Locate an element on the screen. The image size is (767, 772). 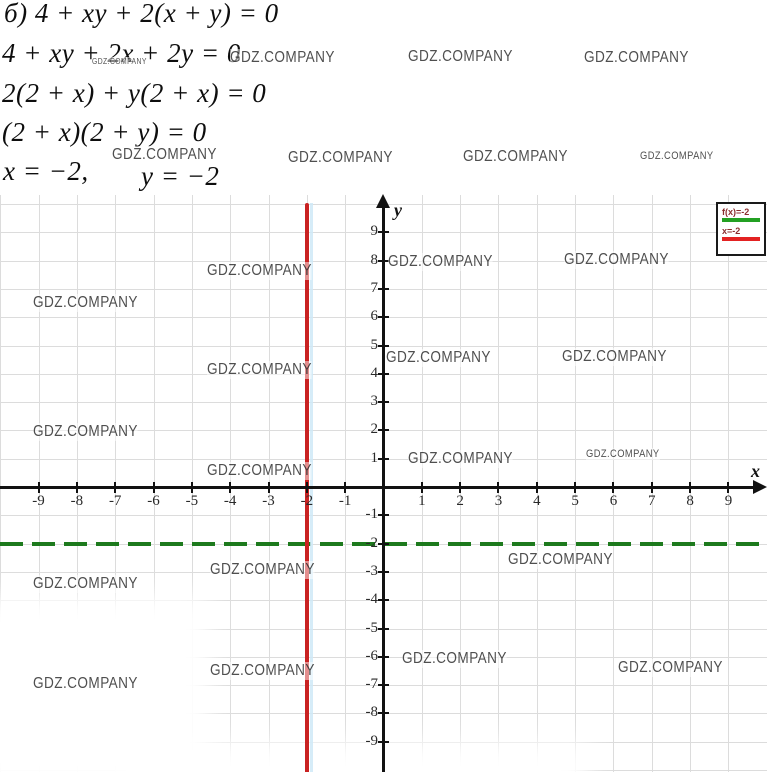
y-axis is located at coordinates (383, 489).